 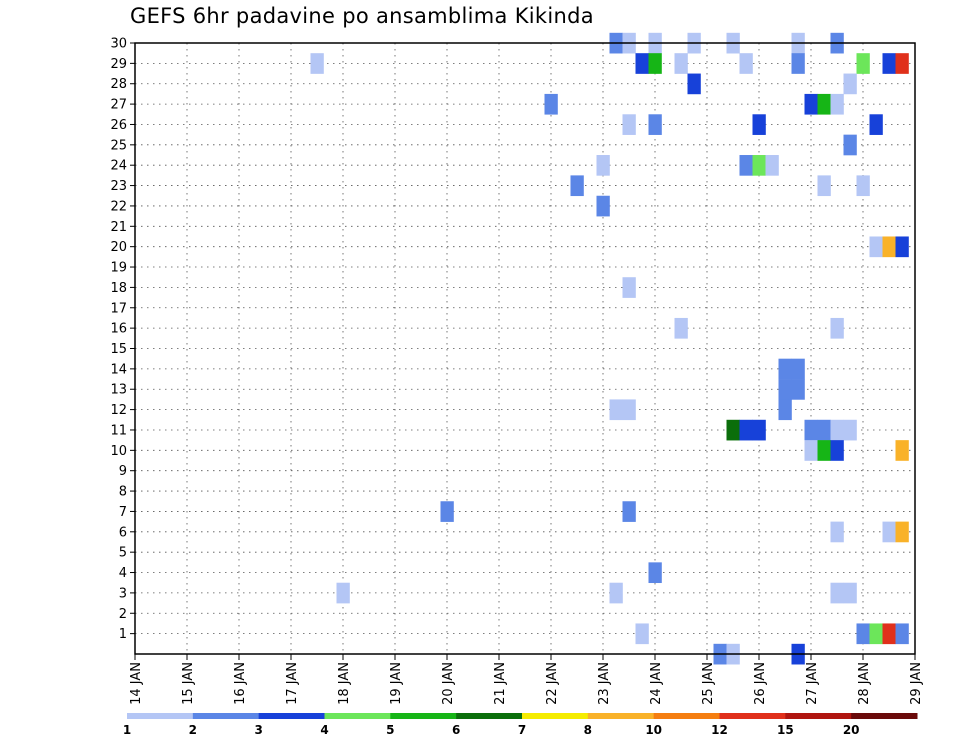 What do you see at coordinates (916, 683) in the screenshot?
I see `x-tick-label: 29 JAN` at bounding box center [916, 683].